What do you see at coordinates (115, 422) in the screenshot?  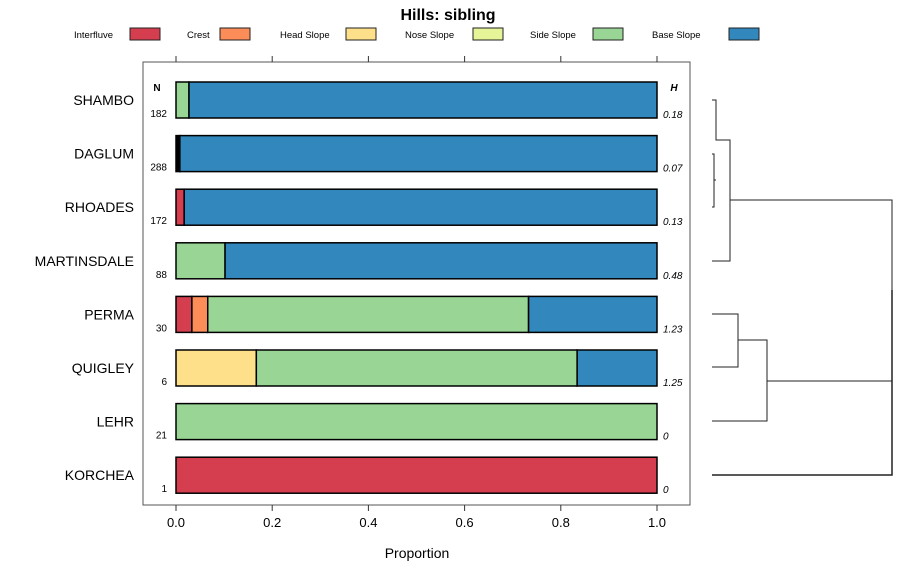 I see `row-label: LEHR` at bounding box center [115, 422].